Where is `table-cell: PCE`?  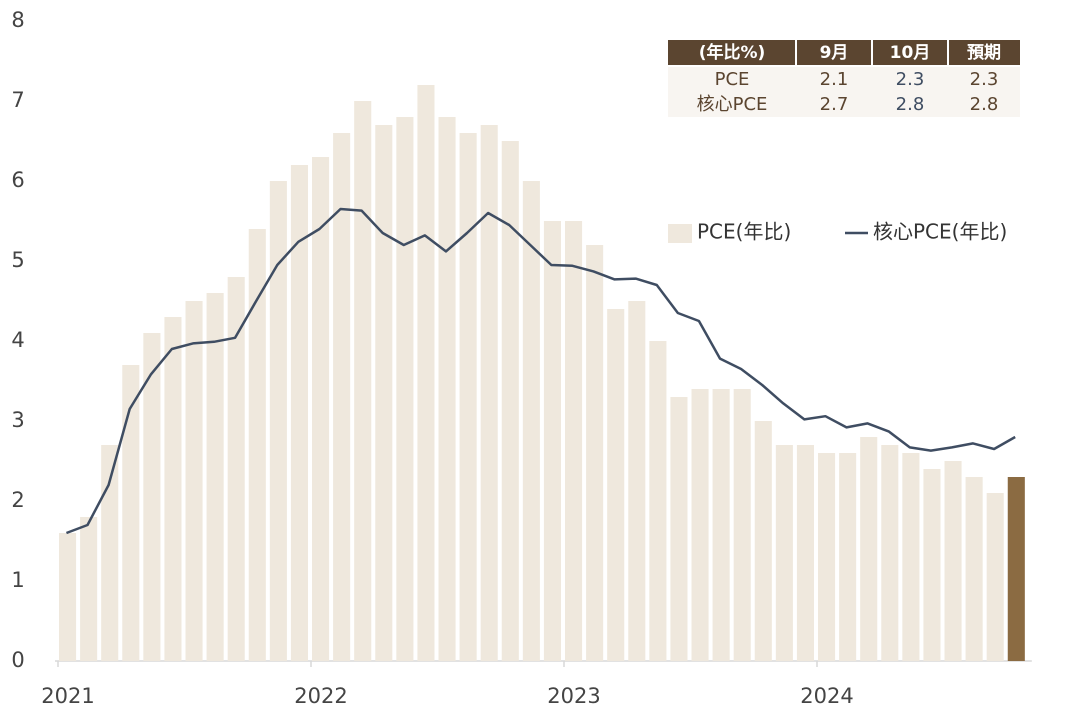 table-cell: PCE is located at coordinates (732, 79).